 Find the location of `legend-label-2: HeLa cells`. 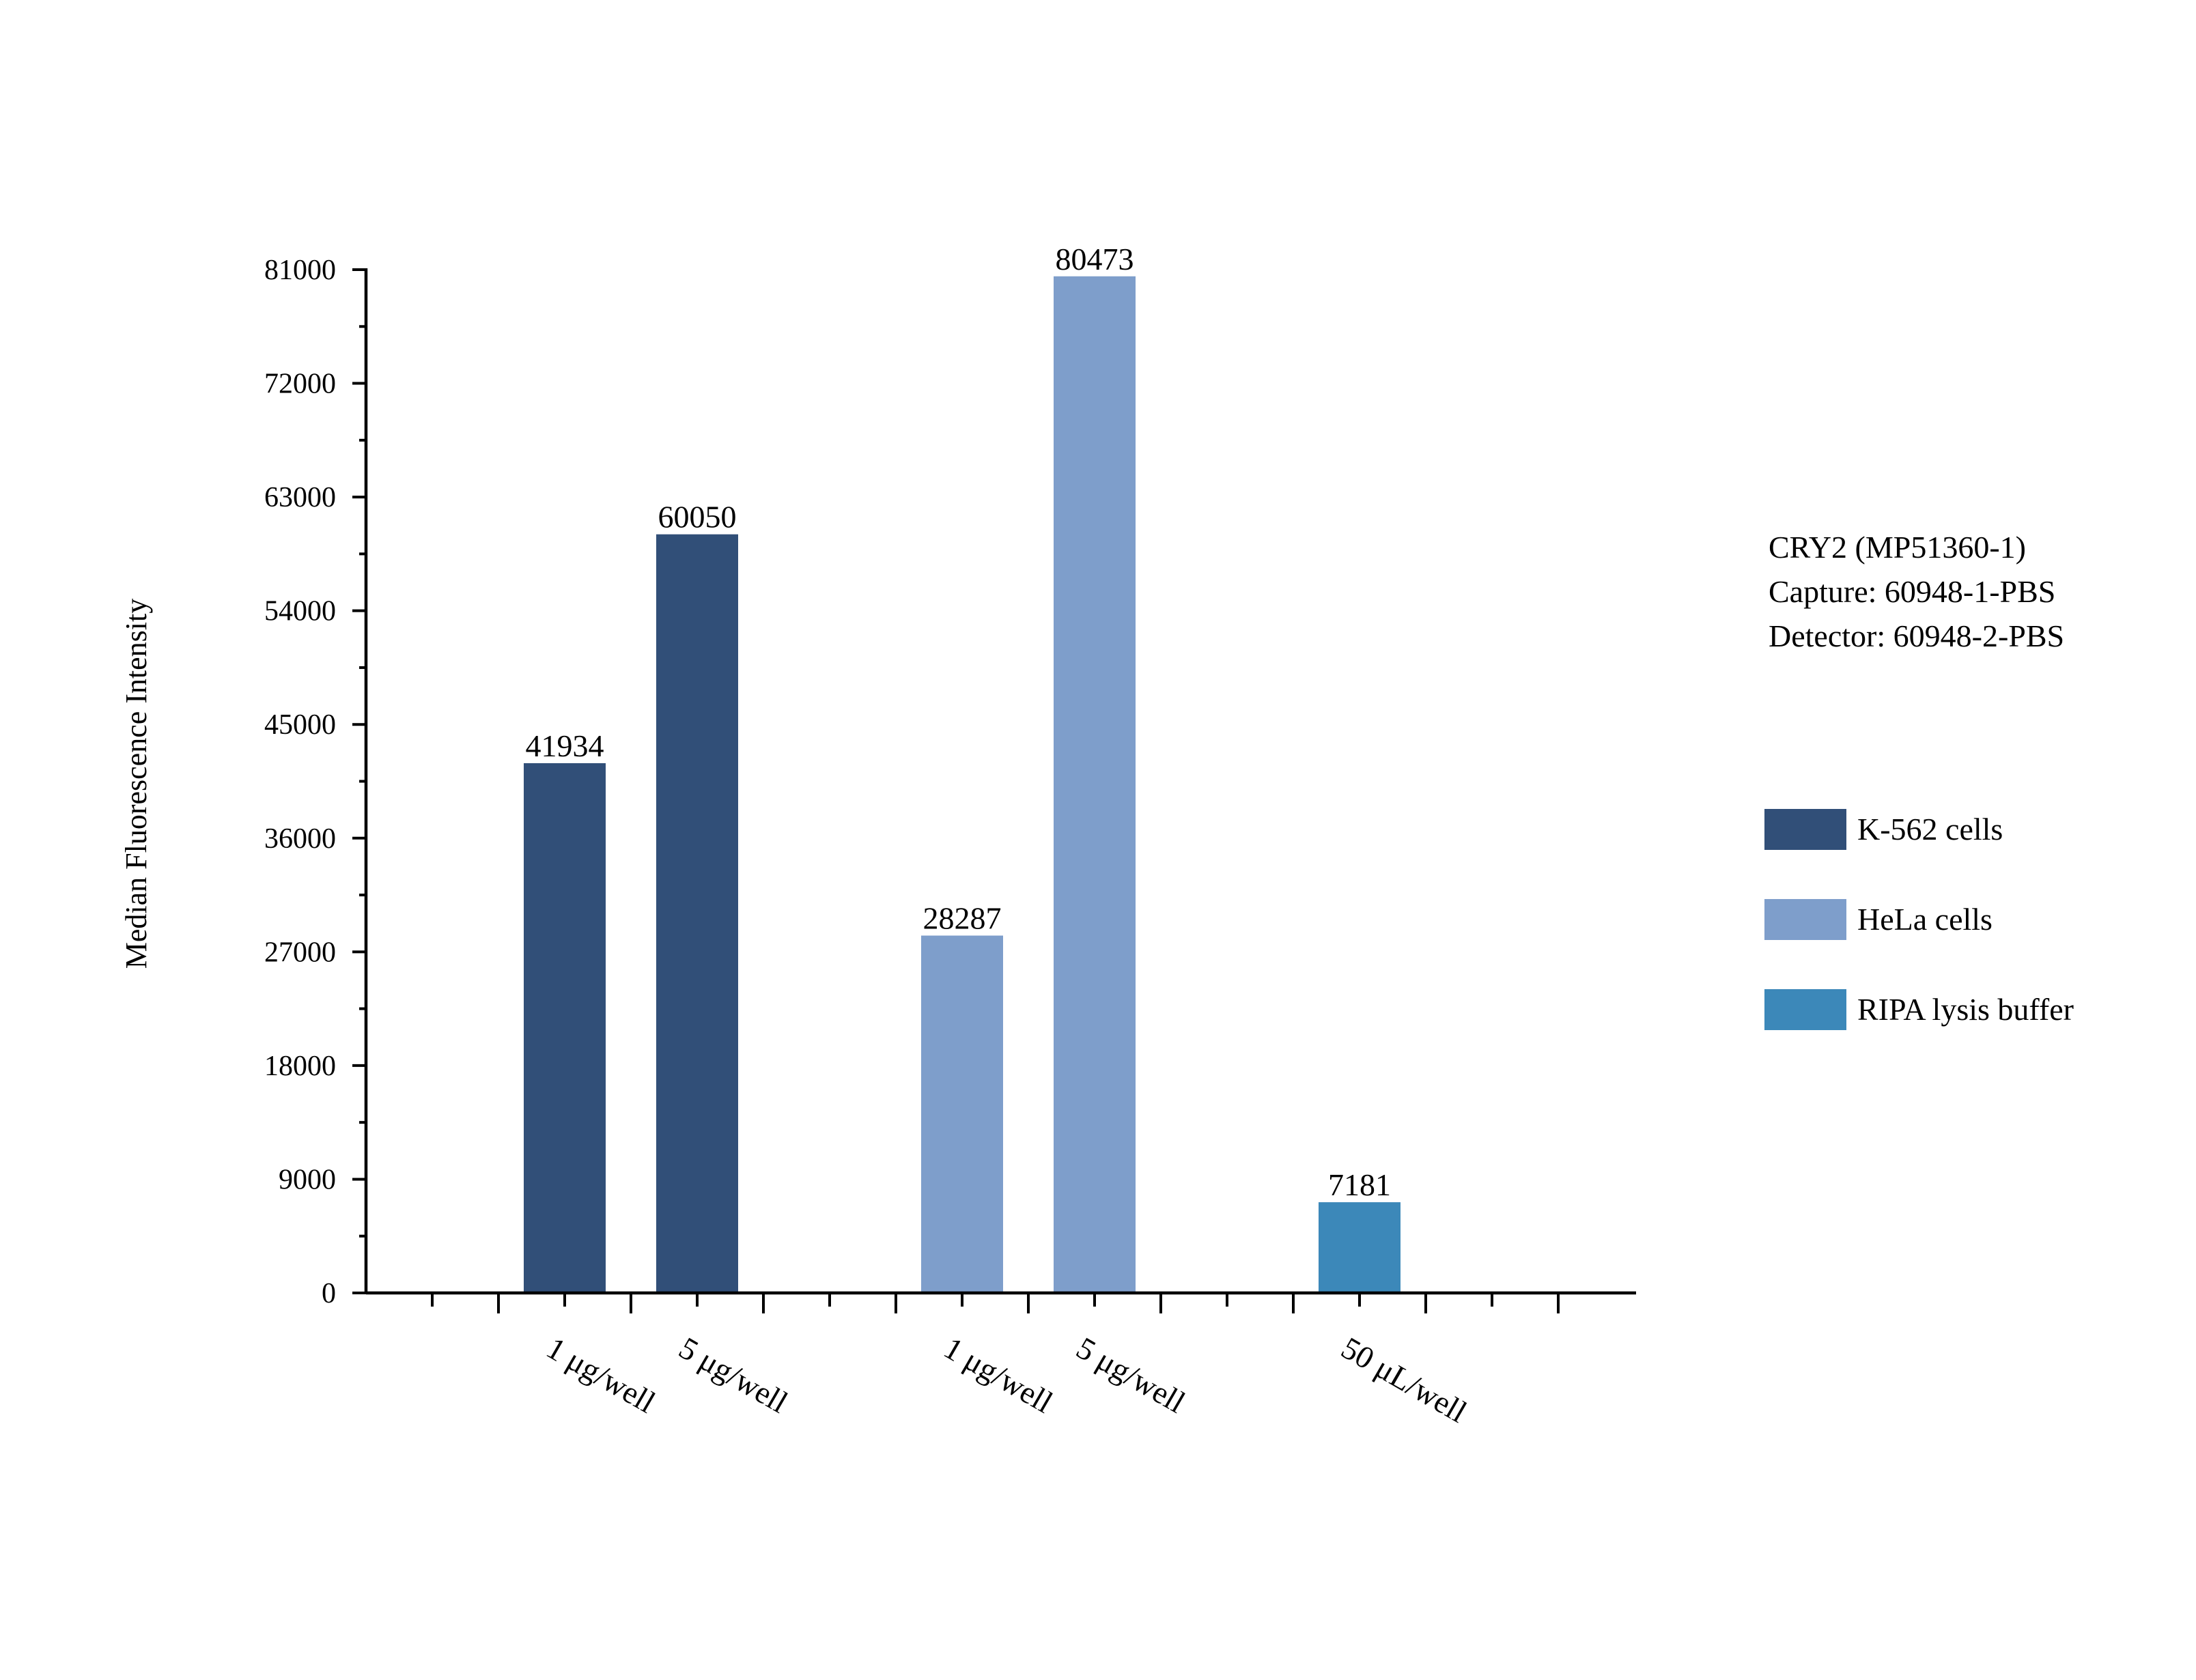

legend-label-2: HeLa cells is located at coordinates (1925, 919).